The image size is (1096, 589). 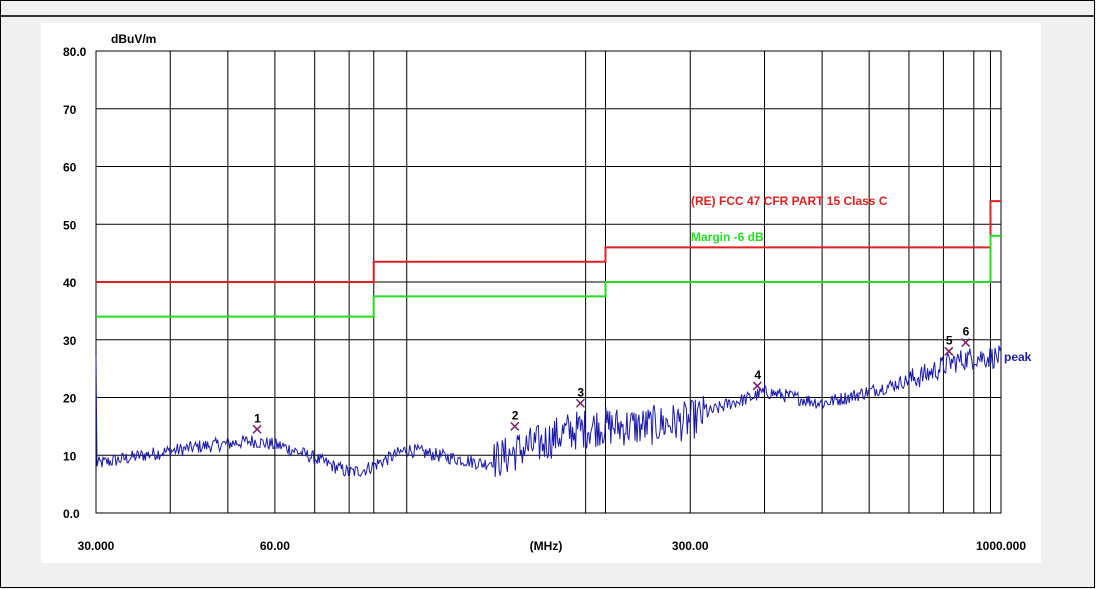 I want to click on top-divider, so click(x=547, y=9).